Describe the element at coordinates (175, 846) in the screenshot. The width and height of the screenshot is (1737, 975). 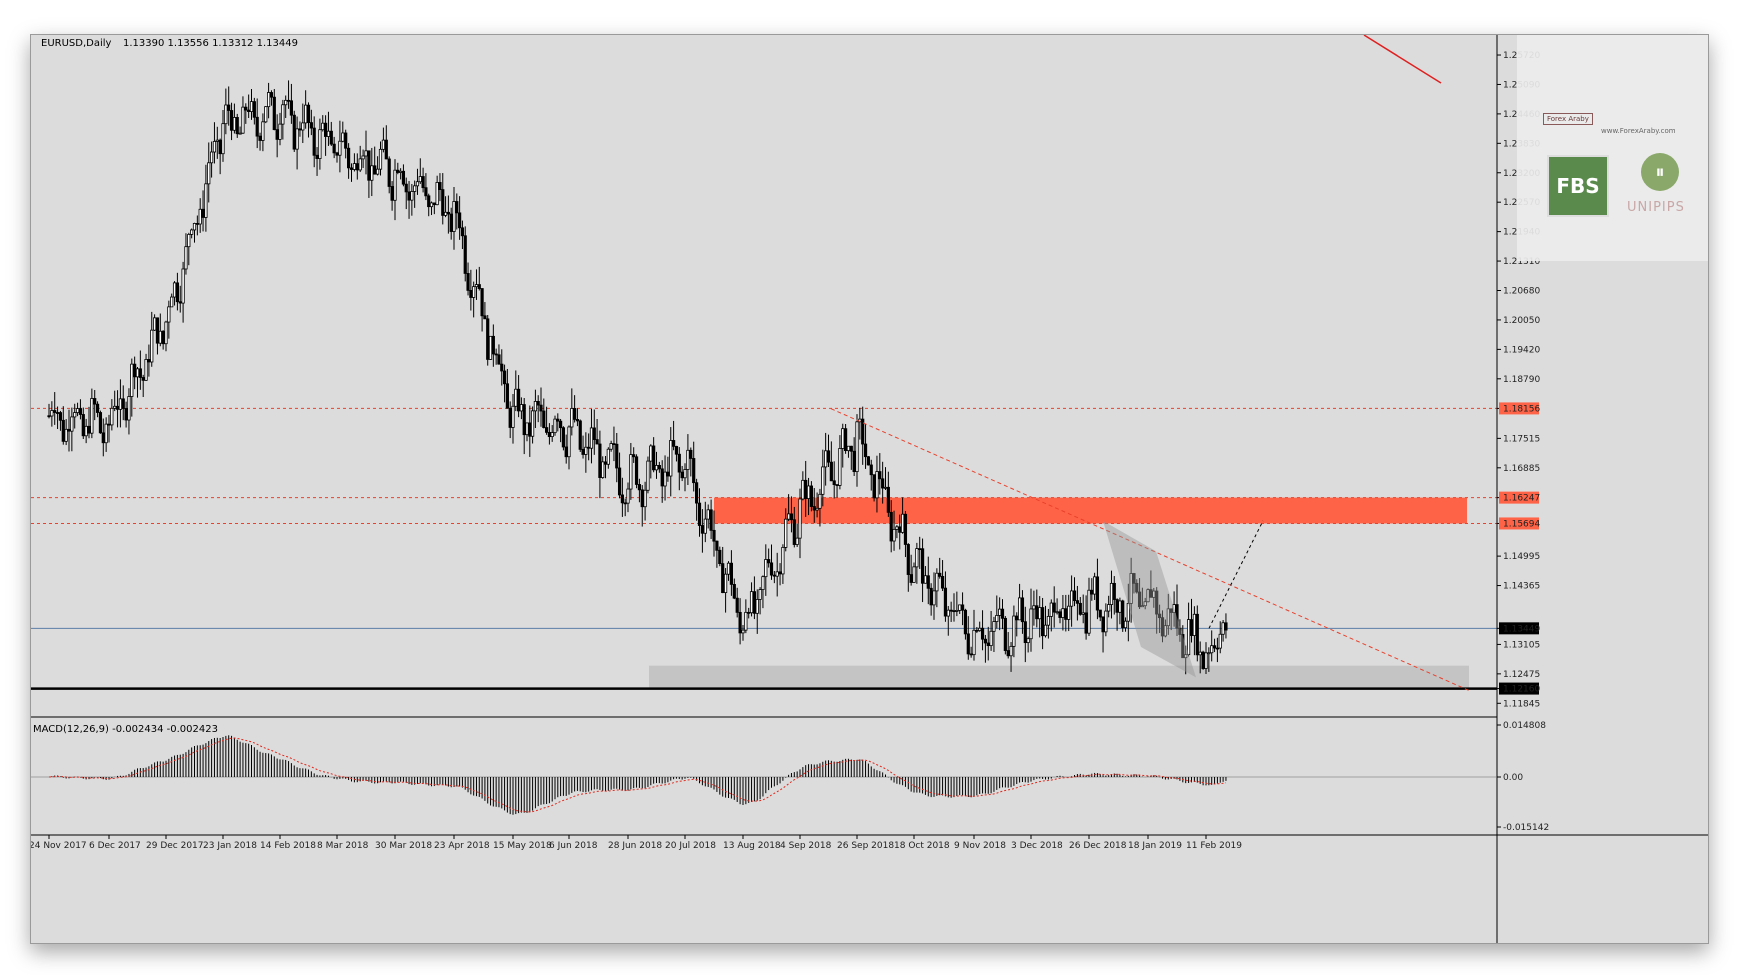
I see `date-tick-label: 29 Dec 2017` at that location.